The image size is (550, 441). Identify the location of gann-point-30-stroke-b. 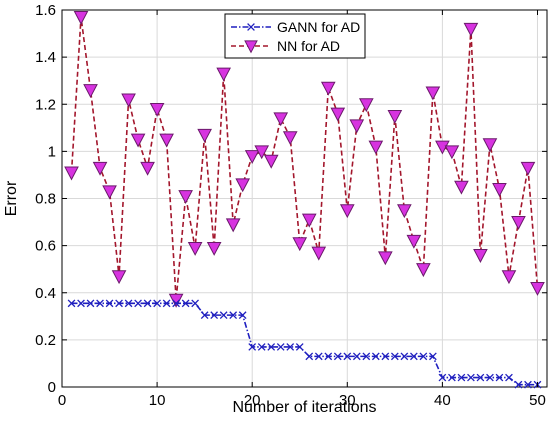
(347, 356).